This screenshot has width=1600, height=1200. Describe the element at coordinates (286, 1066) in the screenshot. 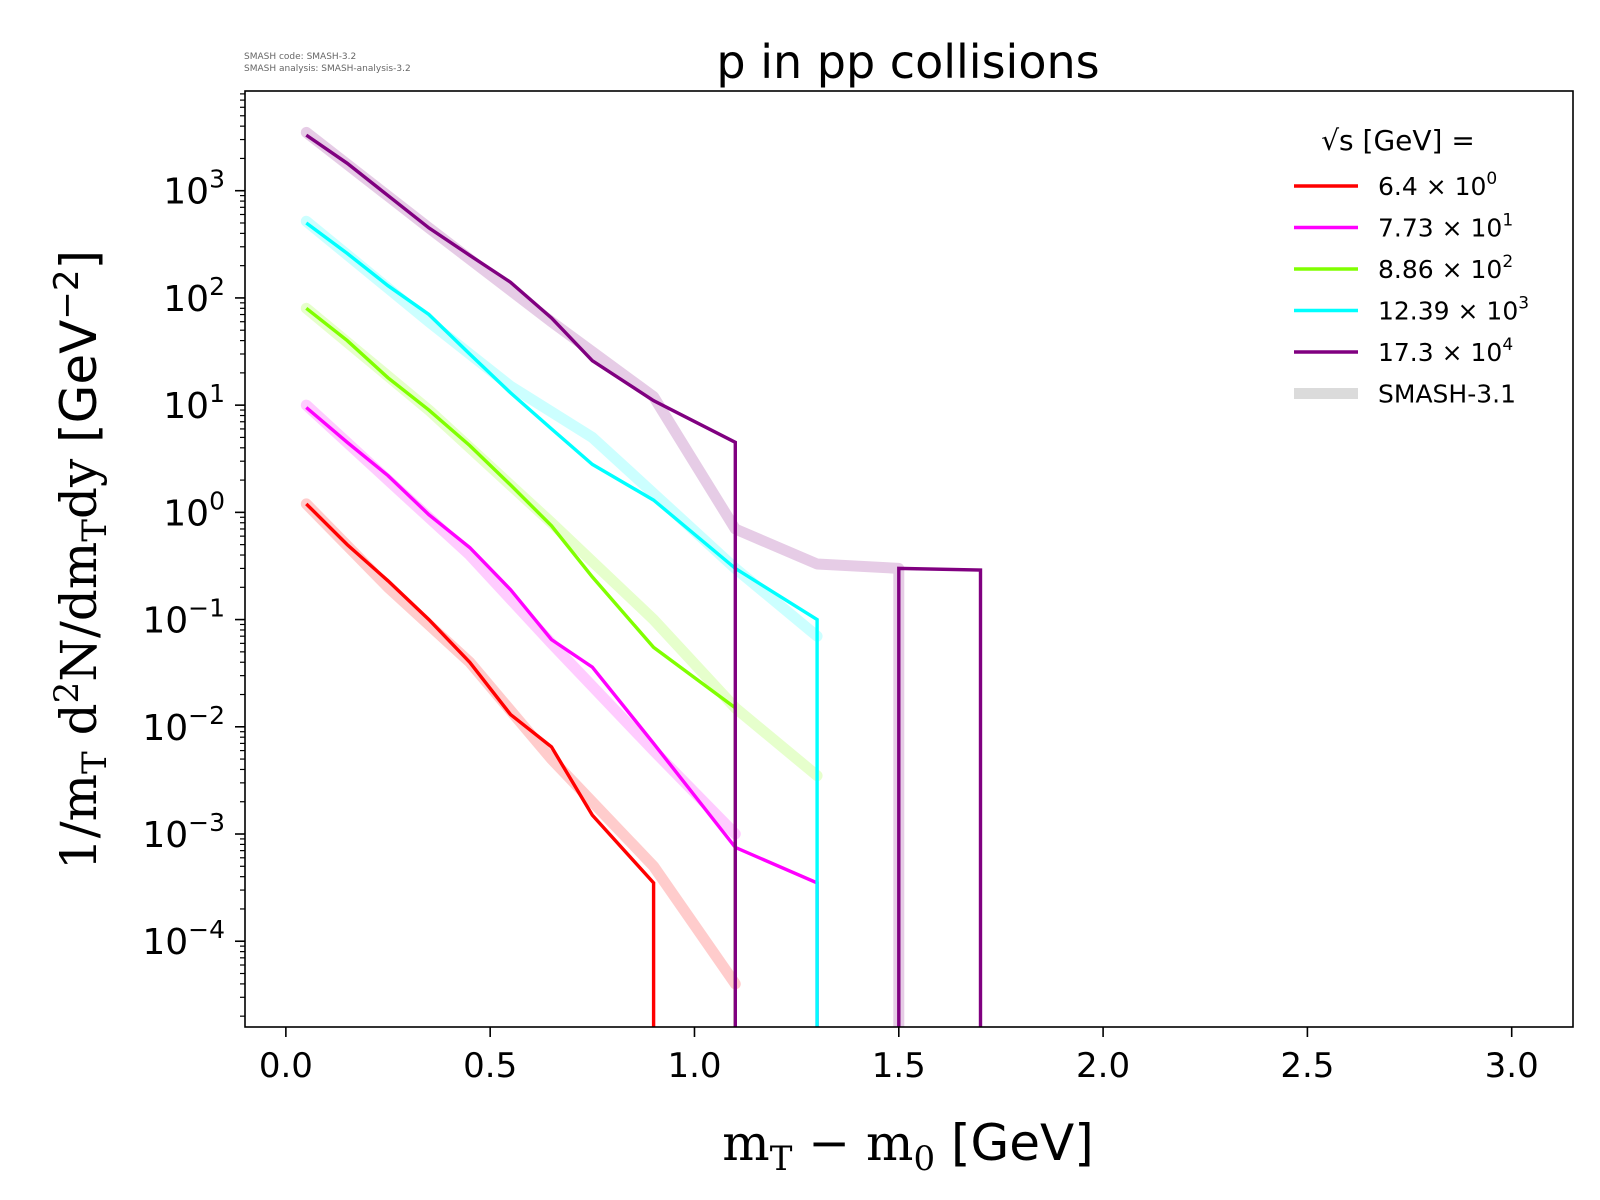

I see `x-tick-label: 0.0` at that location.